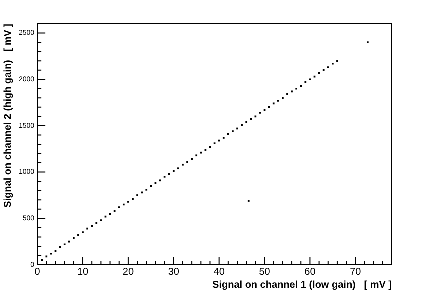  What do you see at coordinates (8, 116) in the screenshot?
I see `y-axis-title: Signal on channel 2 (high gain) [ mV ]` at bounding box center [8, 116].